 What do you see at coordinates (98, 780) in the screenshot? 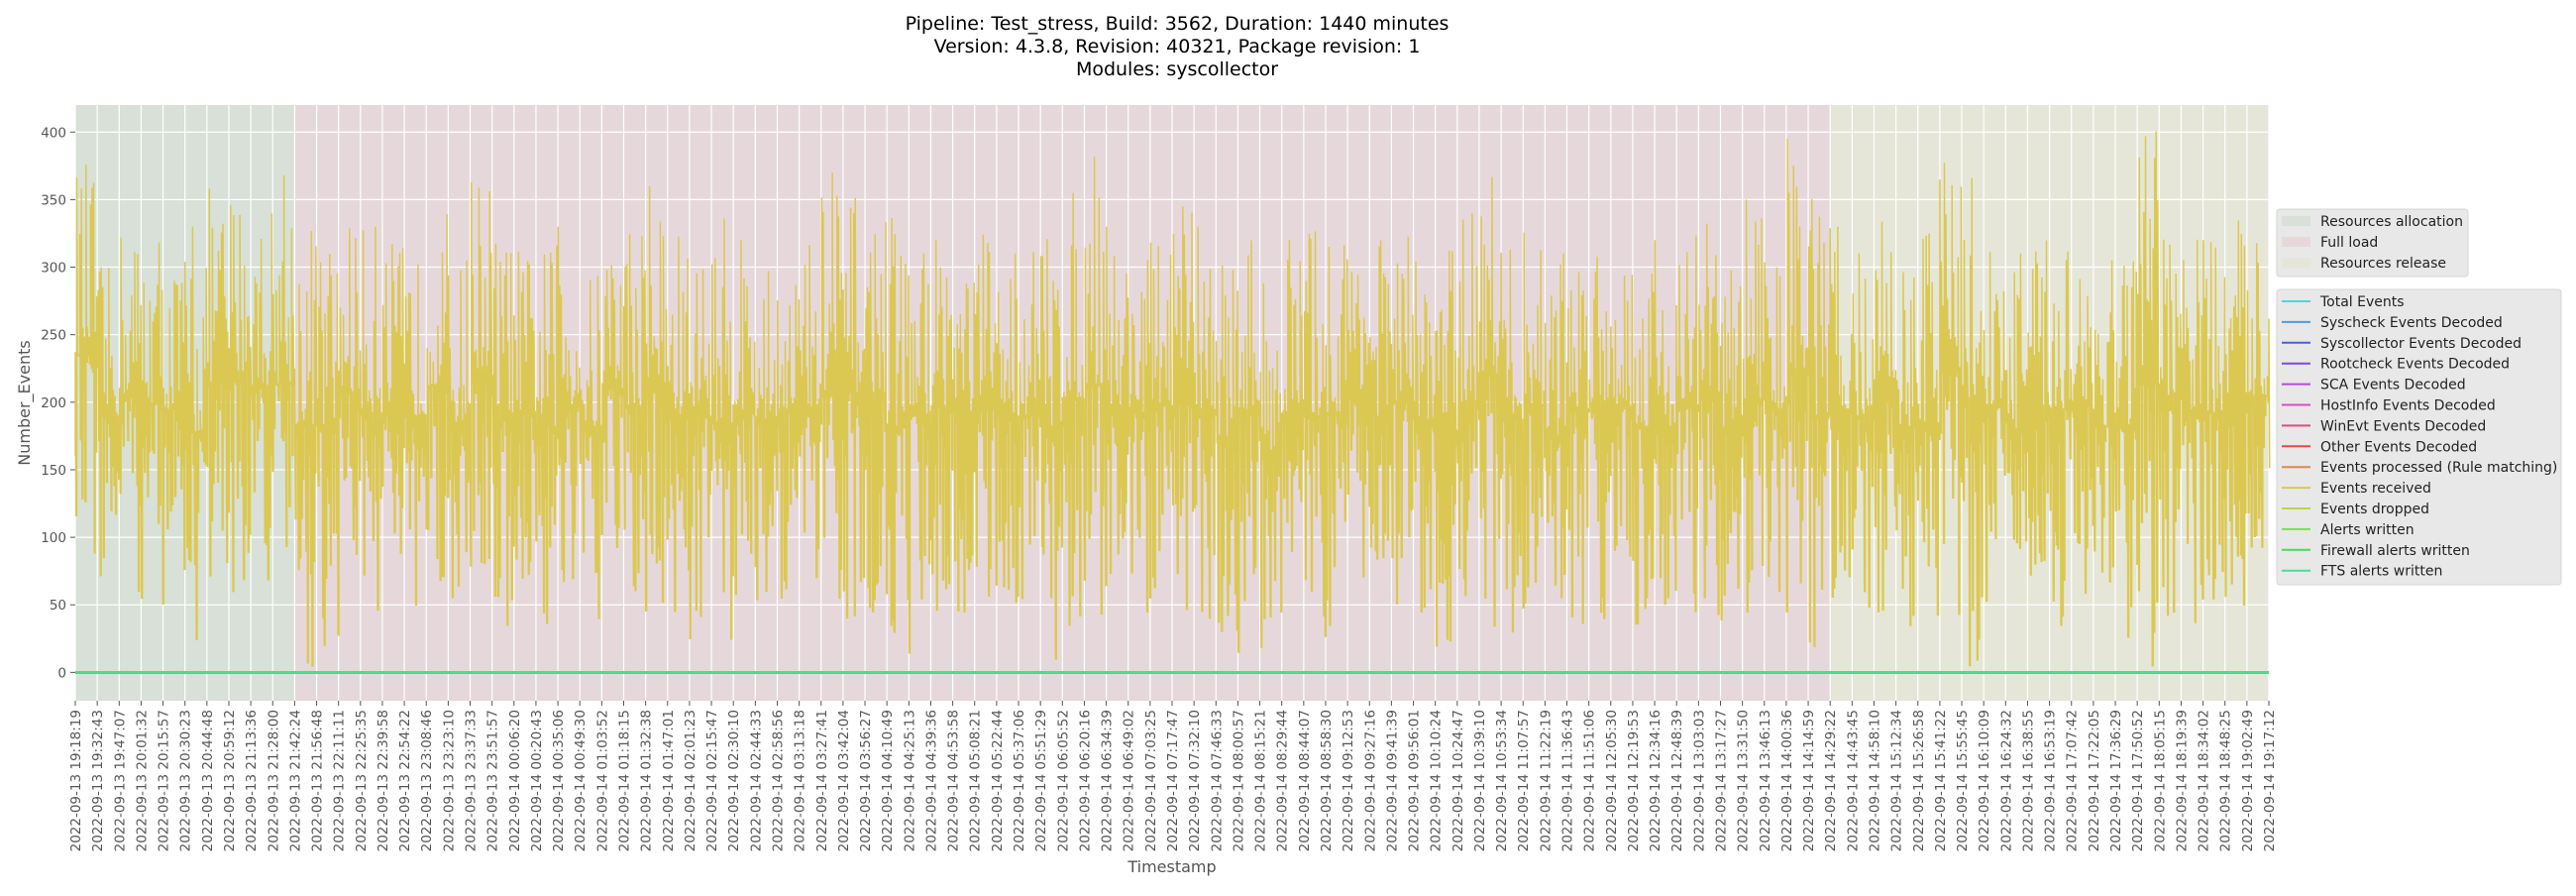
I see `x-tick-label: 2022-09-13 19:32:43` at bounding box center [98, 780].